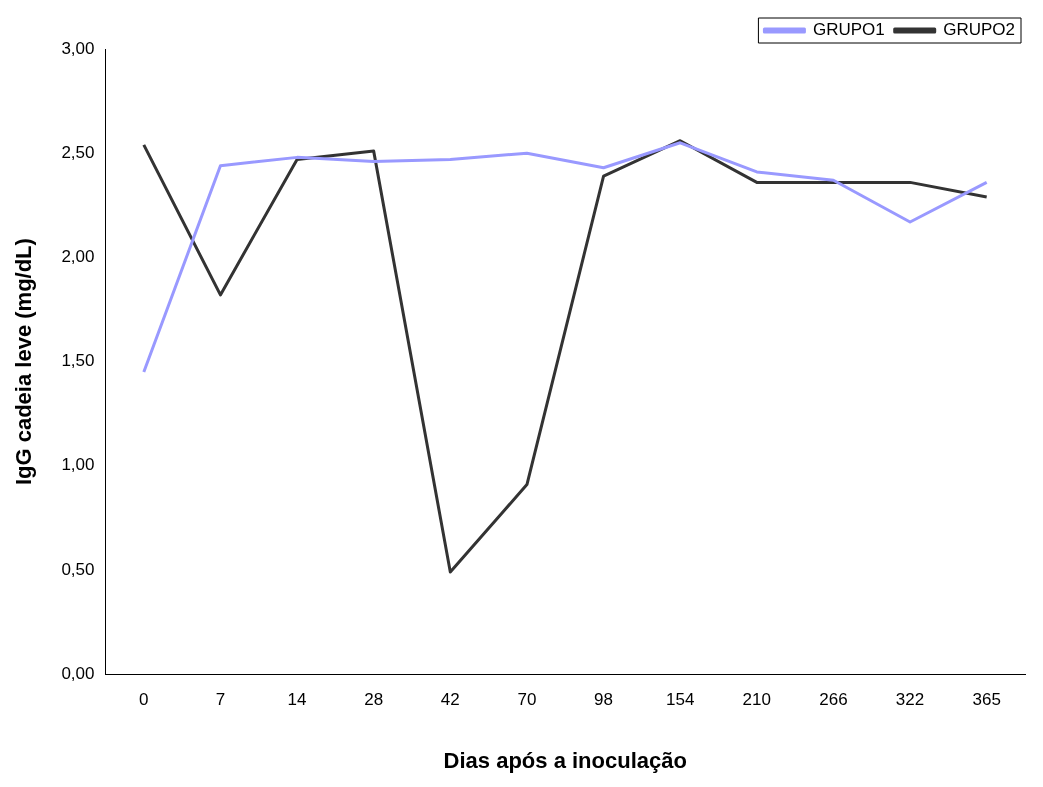 The width and height of the screenshot is (1043, 787). What do you see at coordinates (680, 700) in the screenshot?
I see `x-tick-label: 154` at bounding box center [680, 700].